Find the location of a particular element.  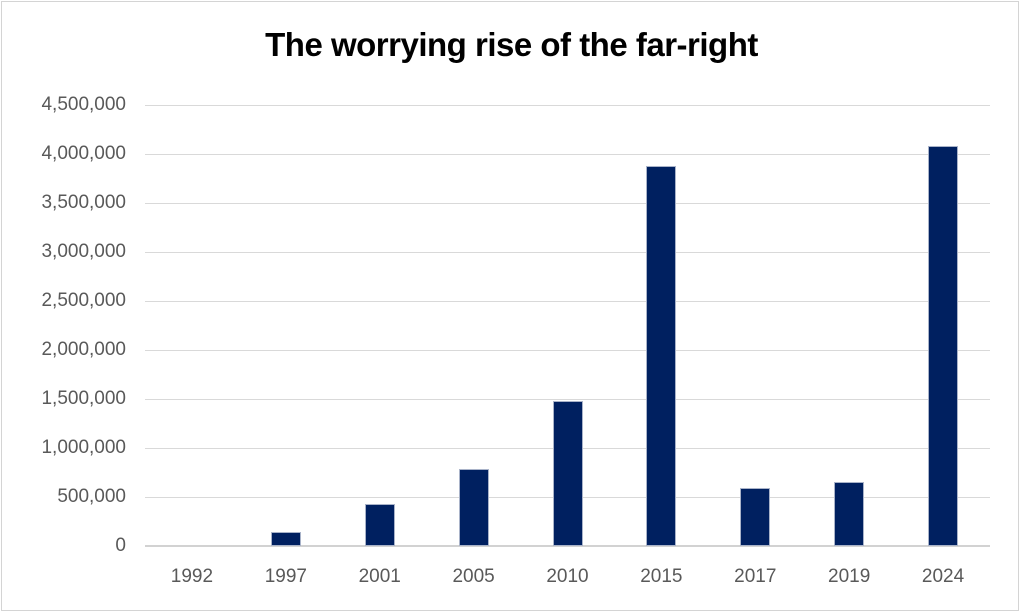

y-tick-label: 500,000 is located at coordinates (91, 496).